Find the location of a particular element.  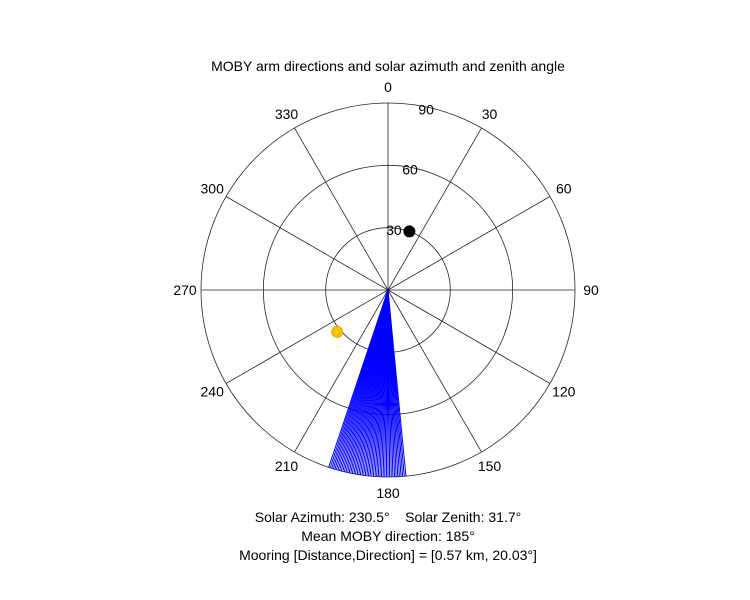

angle-label-90: 90 is located at coordinates (591, 290).